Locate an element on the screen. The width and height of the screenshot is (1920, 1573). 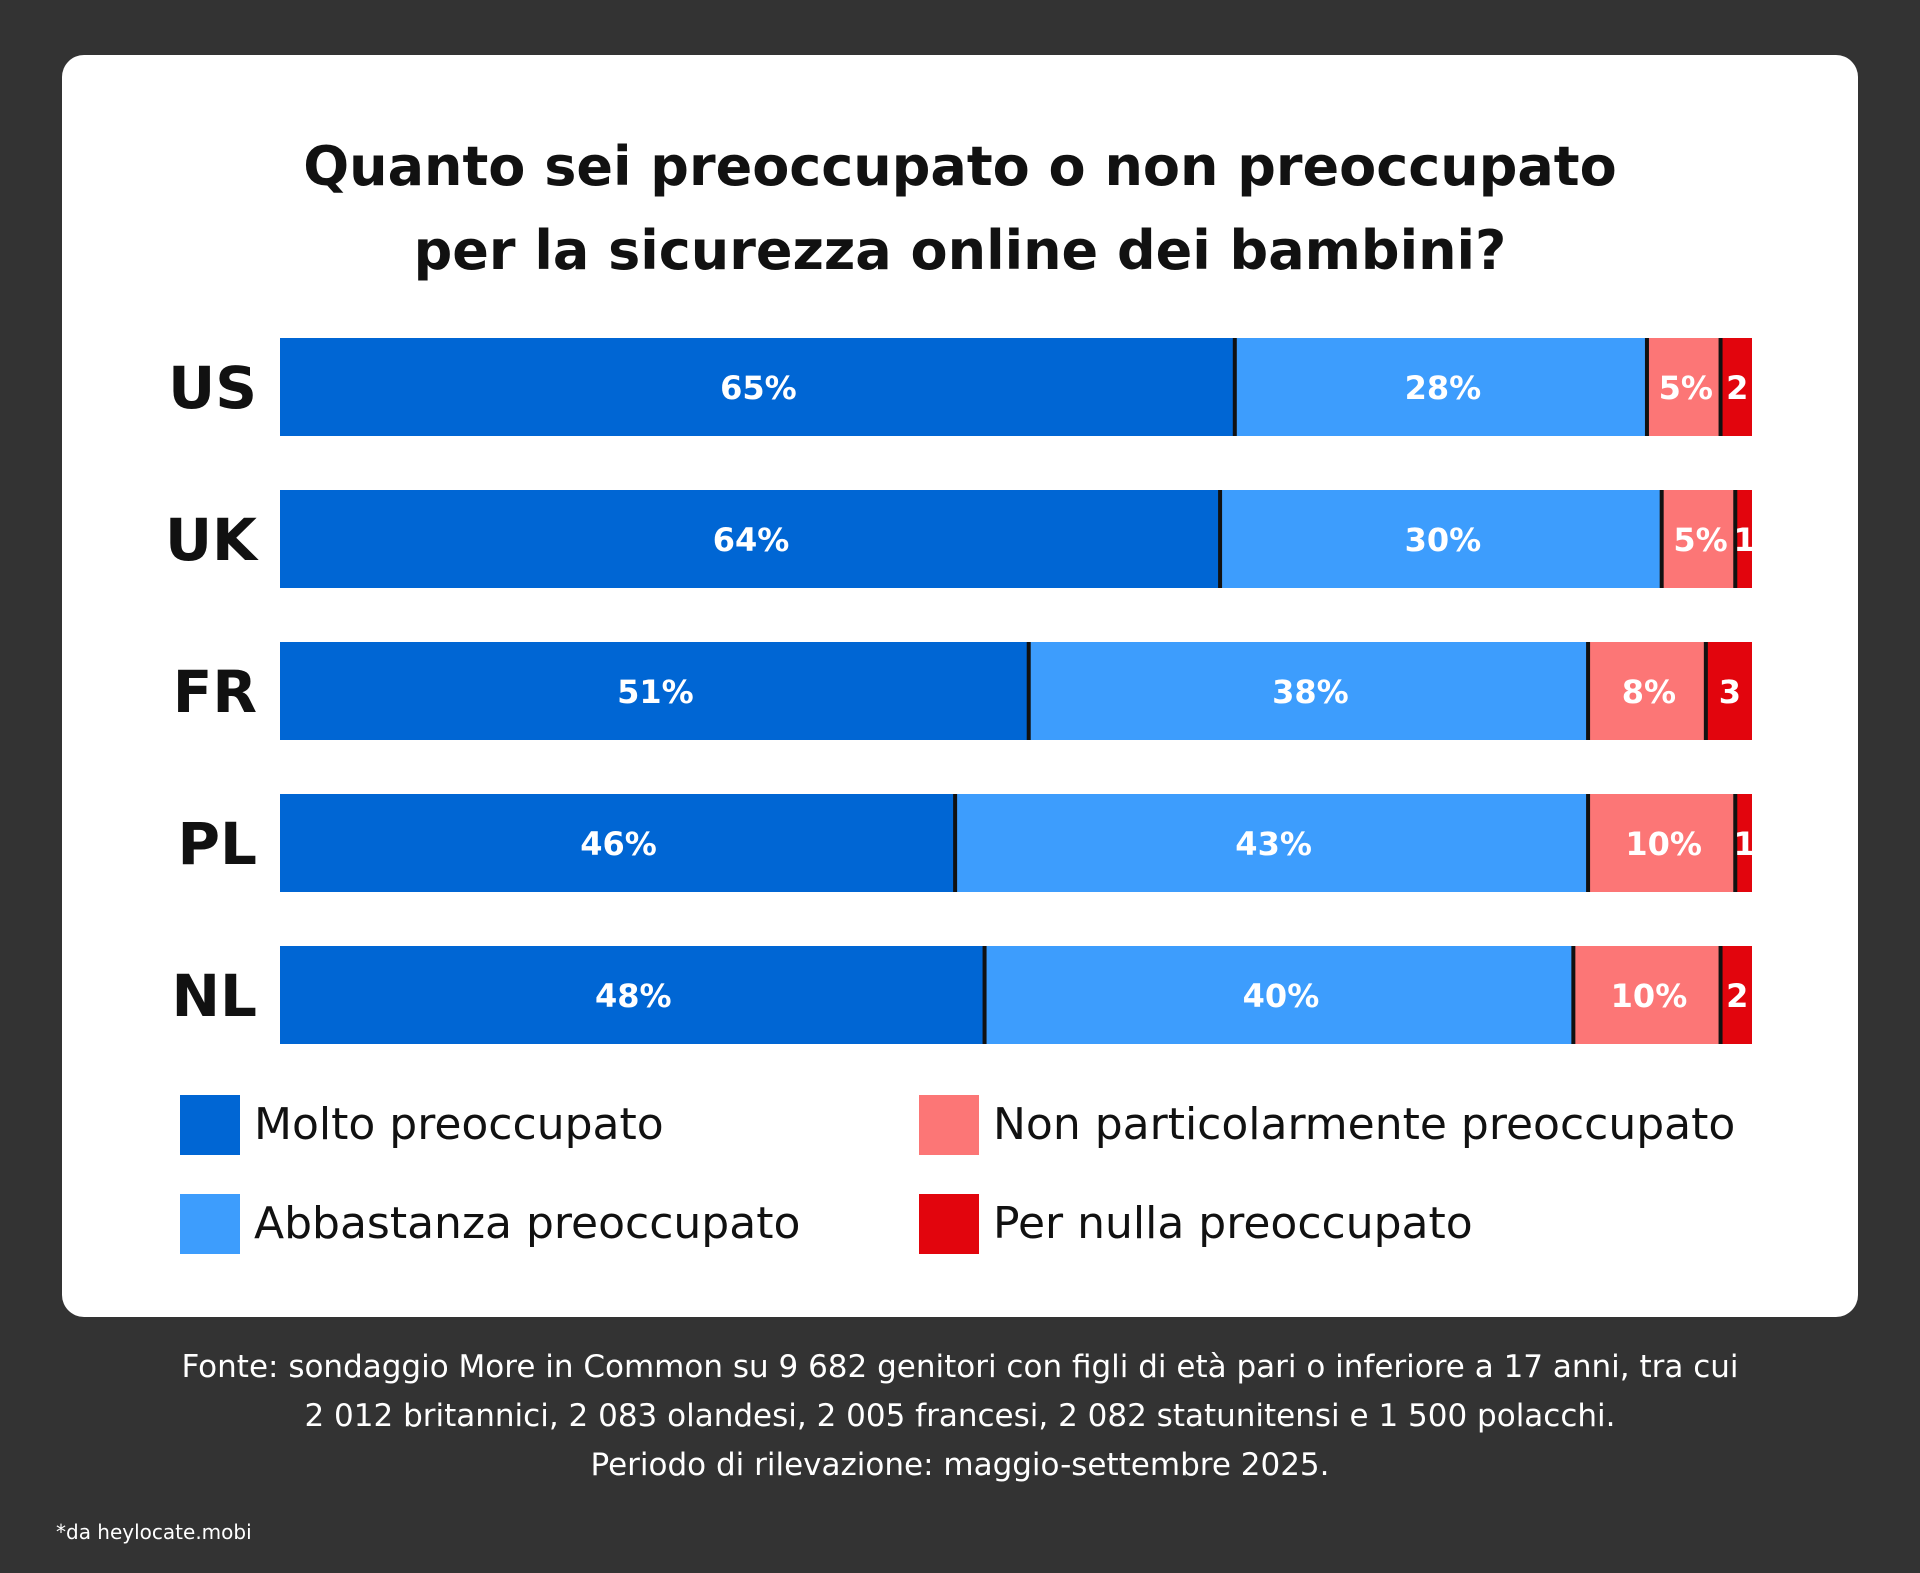
bar-label-fr-4: 3 is located at coordinates (1730, 692).